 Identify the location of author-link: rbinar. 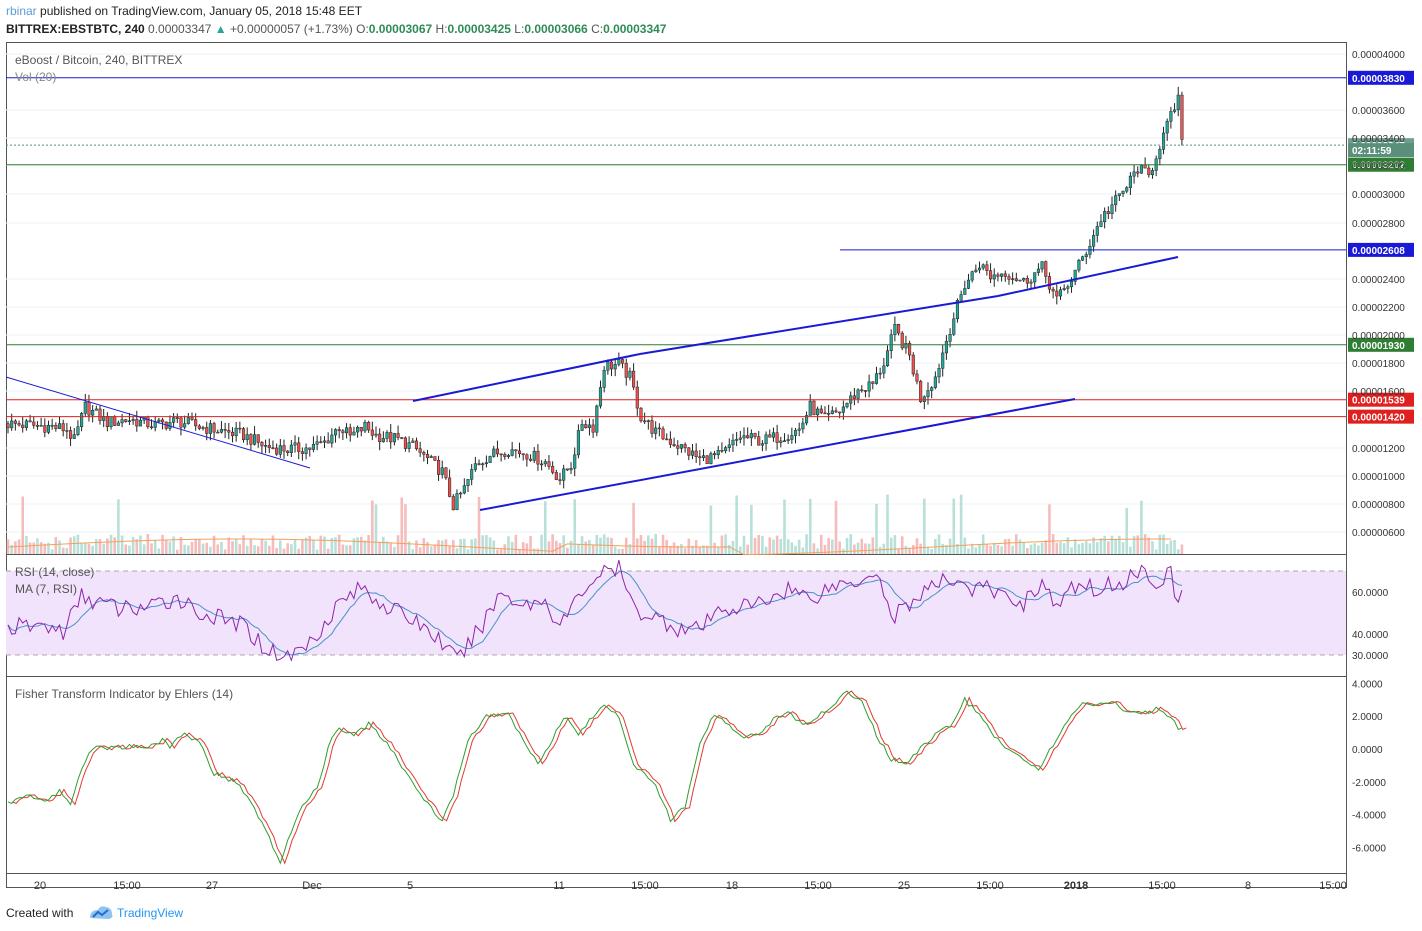
(21, 11).